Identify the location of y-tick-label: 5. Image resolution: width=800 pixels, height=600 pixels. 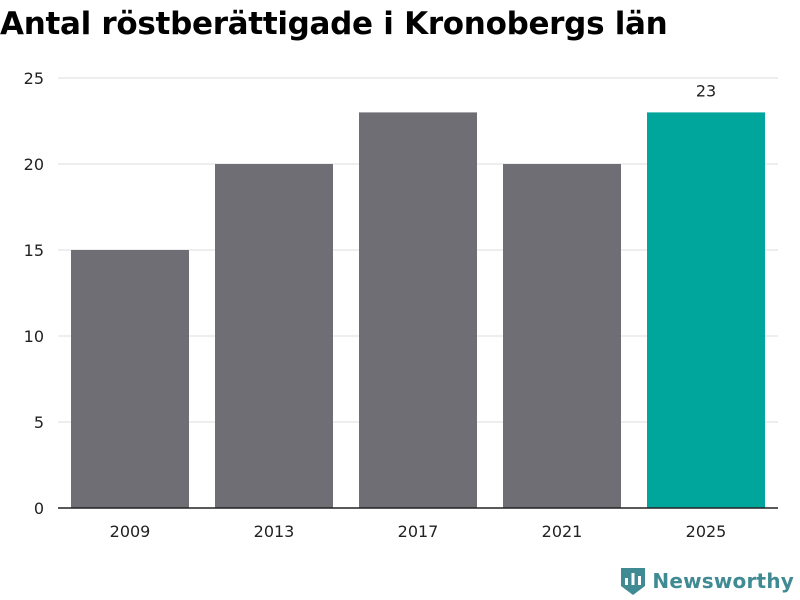
(39, 422).